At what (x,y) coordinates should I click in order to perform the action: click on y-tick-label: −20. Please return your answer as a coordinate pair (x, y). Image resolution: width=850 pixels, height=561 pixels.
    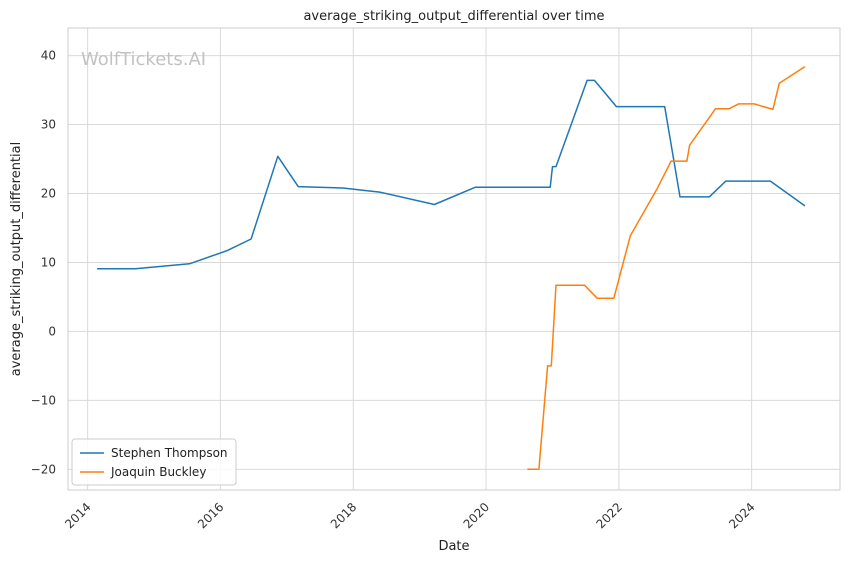
    Looking at the image, I should click on (43, 469).